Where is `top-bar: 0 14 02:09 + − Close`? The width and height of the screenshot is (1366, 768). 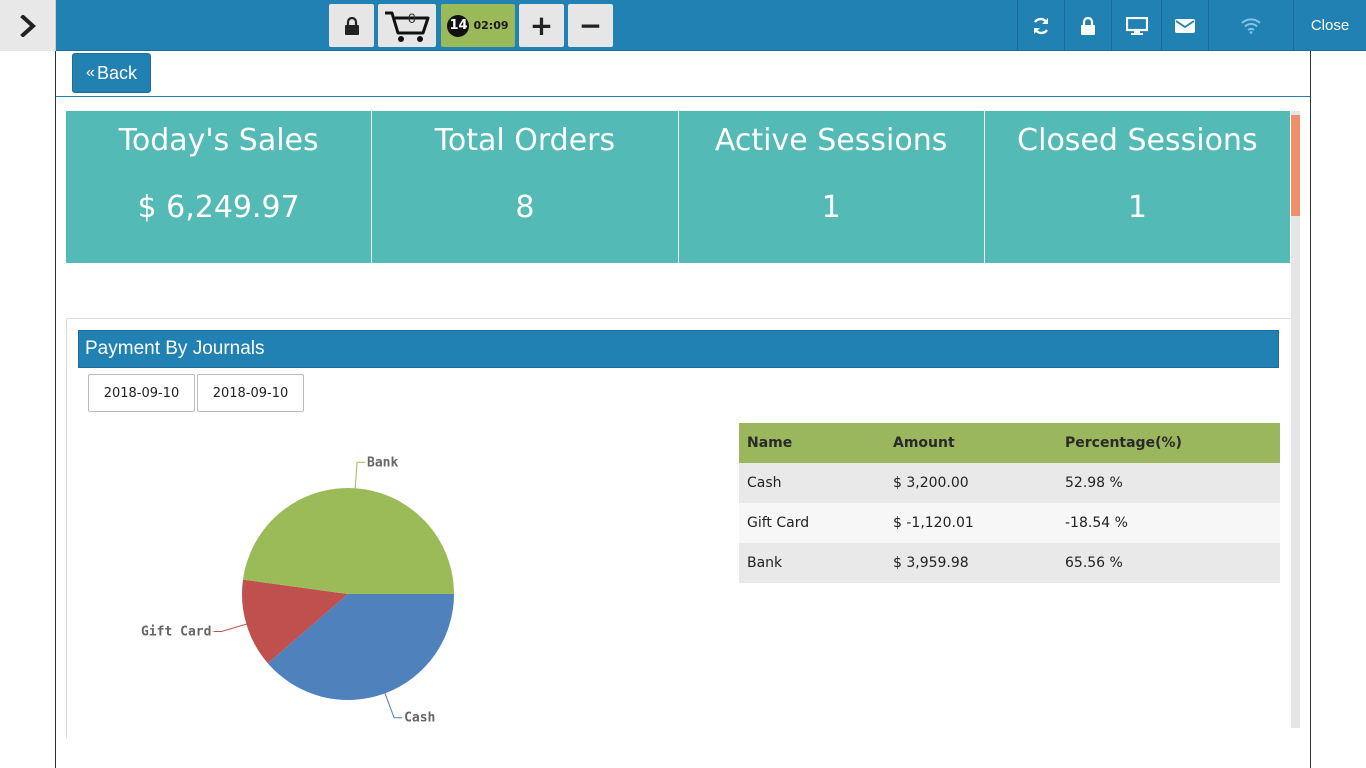 top-bar: 0 14 02:09 + − Close is located at coordinates (683, 25).